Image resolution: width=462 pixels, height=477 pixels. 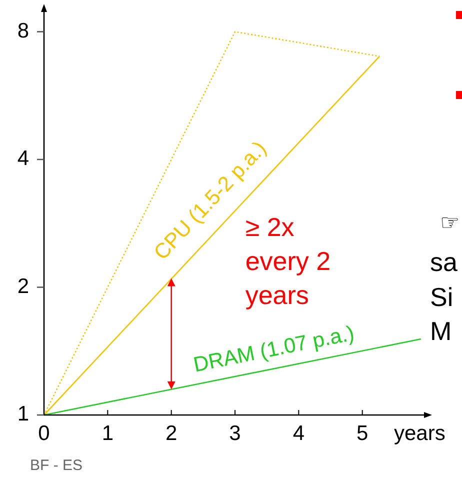 I want to click on x-tick-label: 3, so click(x=235, y=433).